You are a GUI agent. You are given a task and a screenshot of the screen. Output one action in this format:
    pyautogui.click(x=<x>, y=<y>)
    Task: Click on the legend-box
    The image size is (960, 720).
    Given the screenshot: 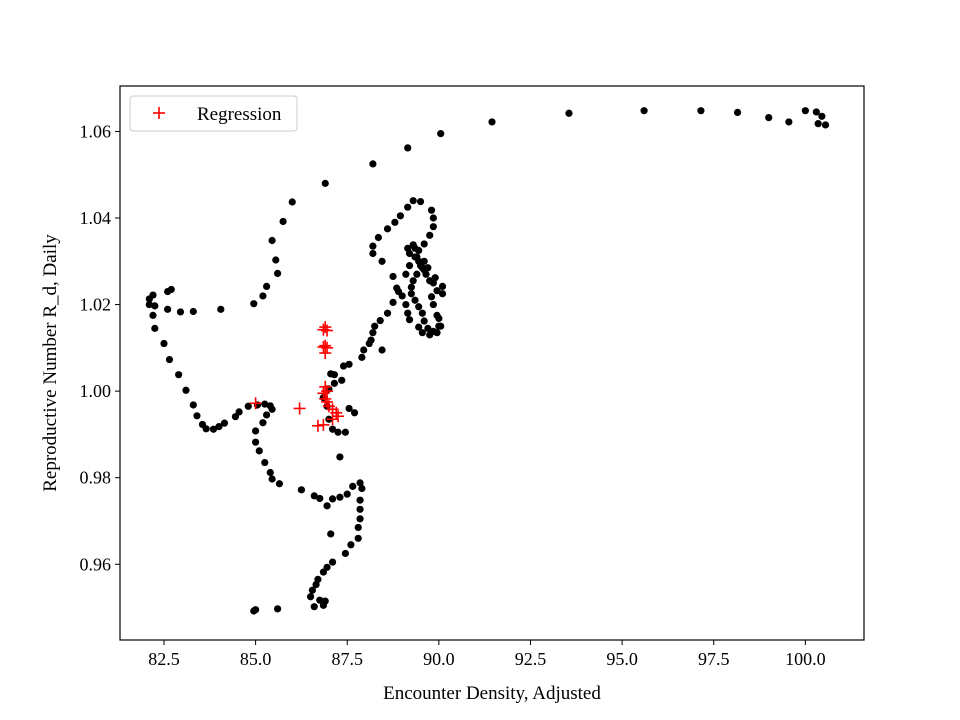 What is the action you would take?
    pyautogui.click(x=213, y=113)
    